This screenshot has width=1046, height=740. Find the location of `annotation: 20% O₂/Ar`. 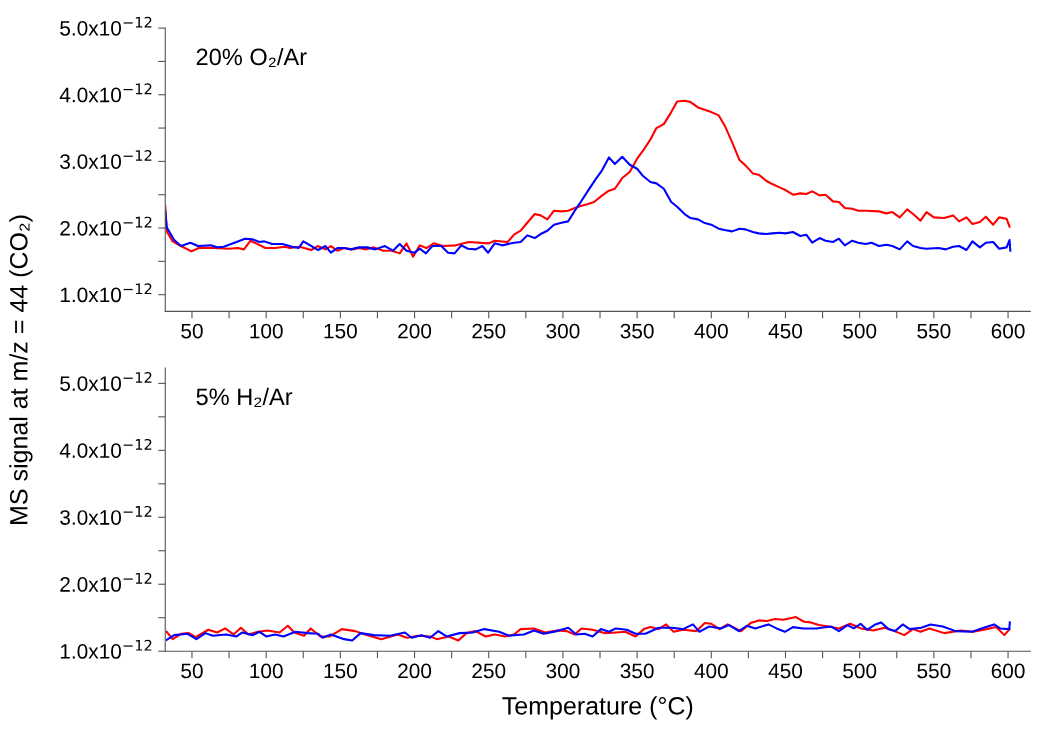

annotation: 20% O₂/Ar is located at coordinates (251, 57).